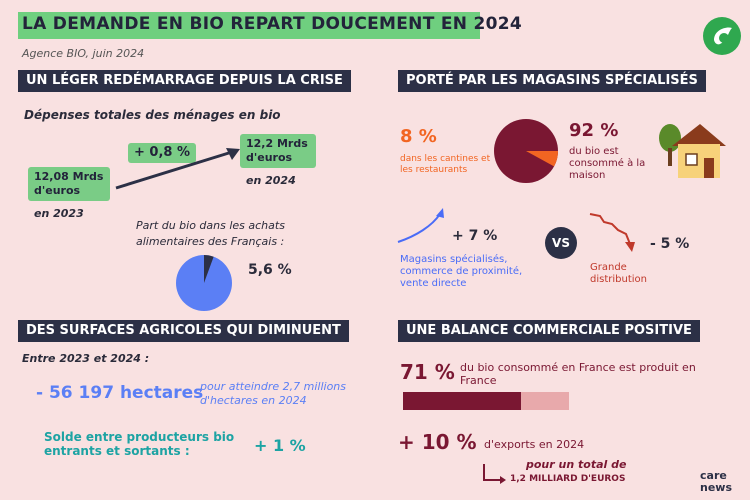 The width and height of the screenshot is (750, 500). I want to click on brand-logo: care news, so click(716, 482).